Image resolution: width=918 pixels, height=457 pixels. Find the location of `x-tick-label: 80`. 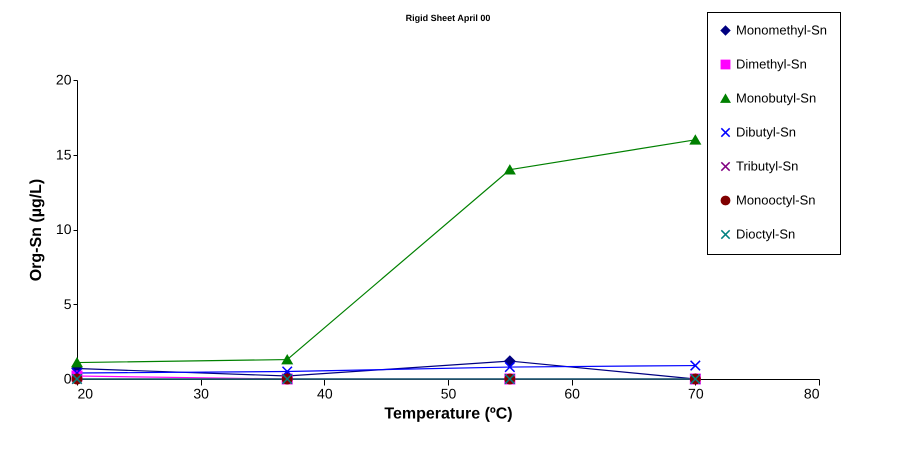

x-tick-label: 80 is located at coordinates (812, 394).